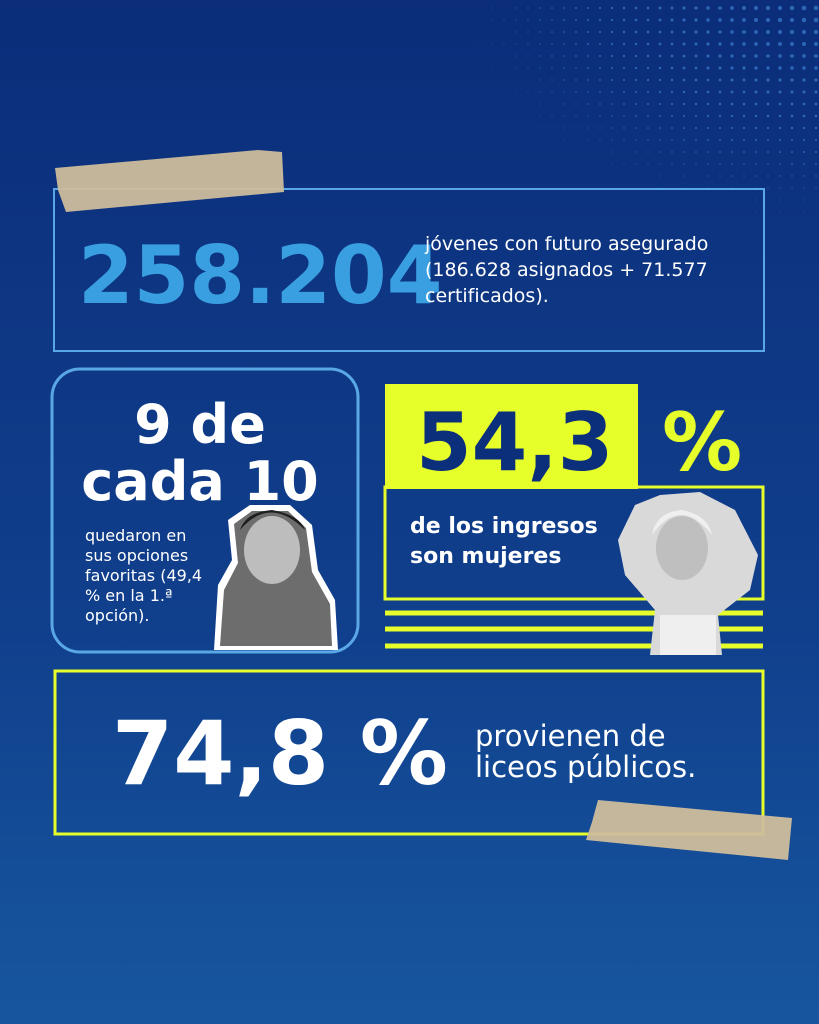 This screenshot has height=1024, width=819. What do you see at coordinates (566, 244) in the screenshot?
I see `total-text: jóvenes con futuro asegurado` at bounding box center [566, 244].